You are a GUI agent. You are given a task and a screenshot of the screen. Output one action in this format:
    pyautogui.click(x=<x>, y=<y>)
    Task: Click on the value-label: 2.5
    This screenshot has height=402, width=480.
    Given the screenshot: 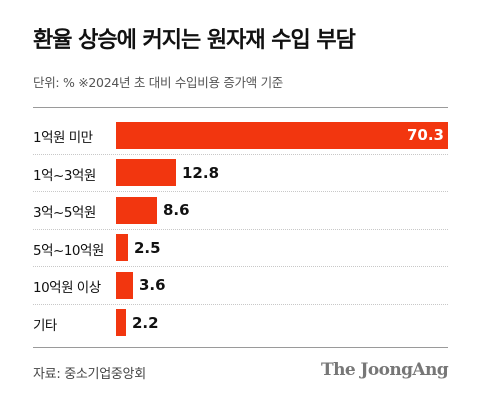 What is the action you would take?
    pyautogui.click(x=147, y=248)
    